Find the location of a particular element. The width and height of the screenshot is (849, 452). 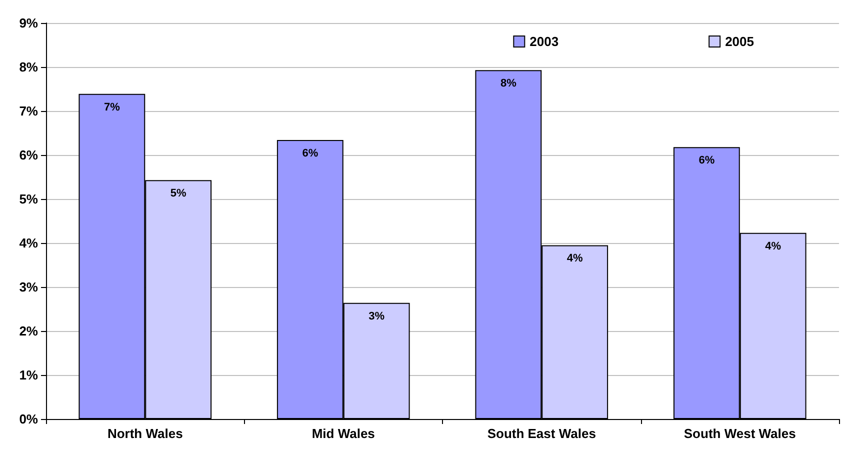

y-tick-label: 8% is located at coordinates (28, 67).